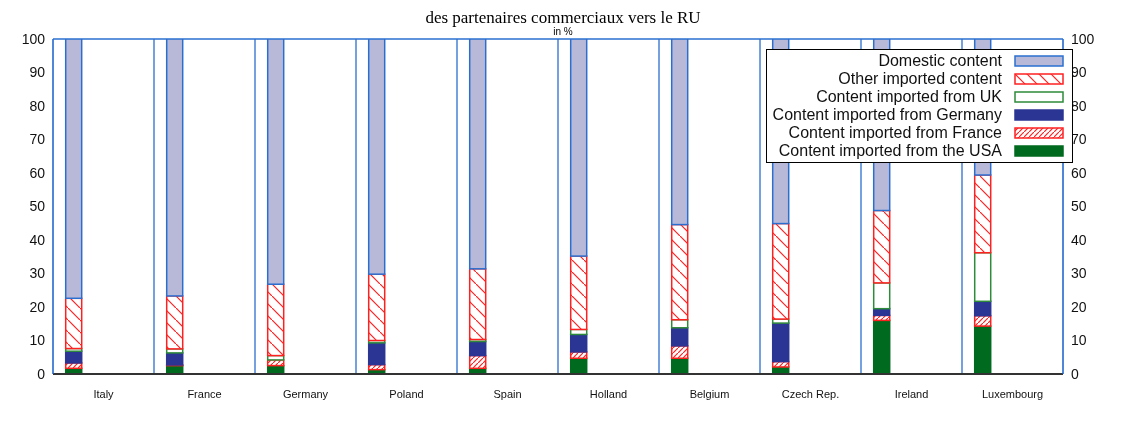  Describe the element at coordinates (37, 72) in the screenshot. I see `y-tick-label: 90` at that location.